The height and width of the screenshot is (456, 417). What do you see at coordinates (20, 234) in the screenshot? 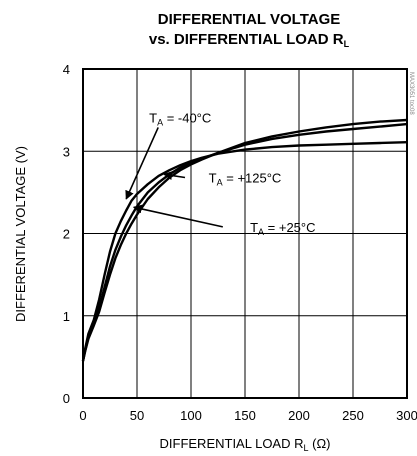
I see `y-axis-label: DIFFERENTIAL VOLTAGE (V)` at bounding box center [20, 234].